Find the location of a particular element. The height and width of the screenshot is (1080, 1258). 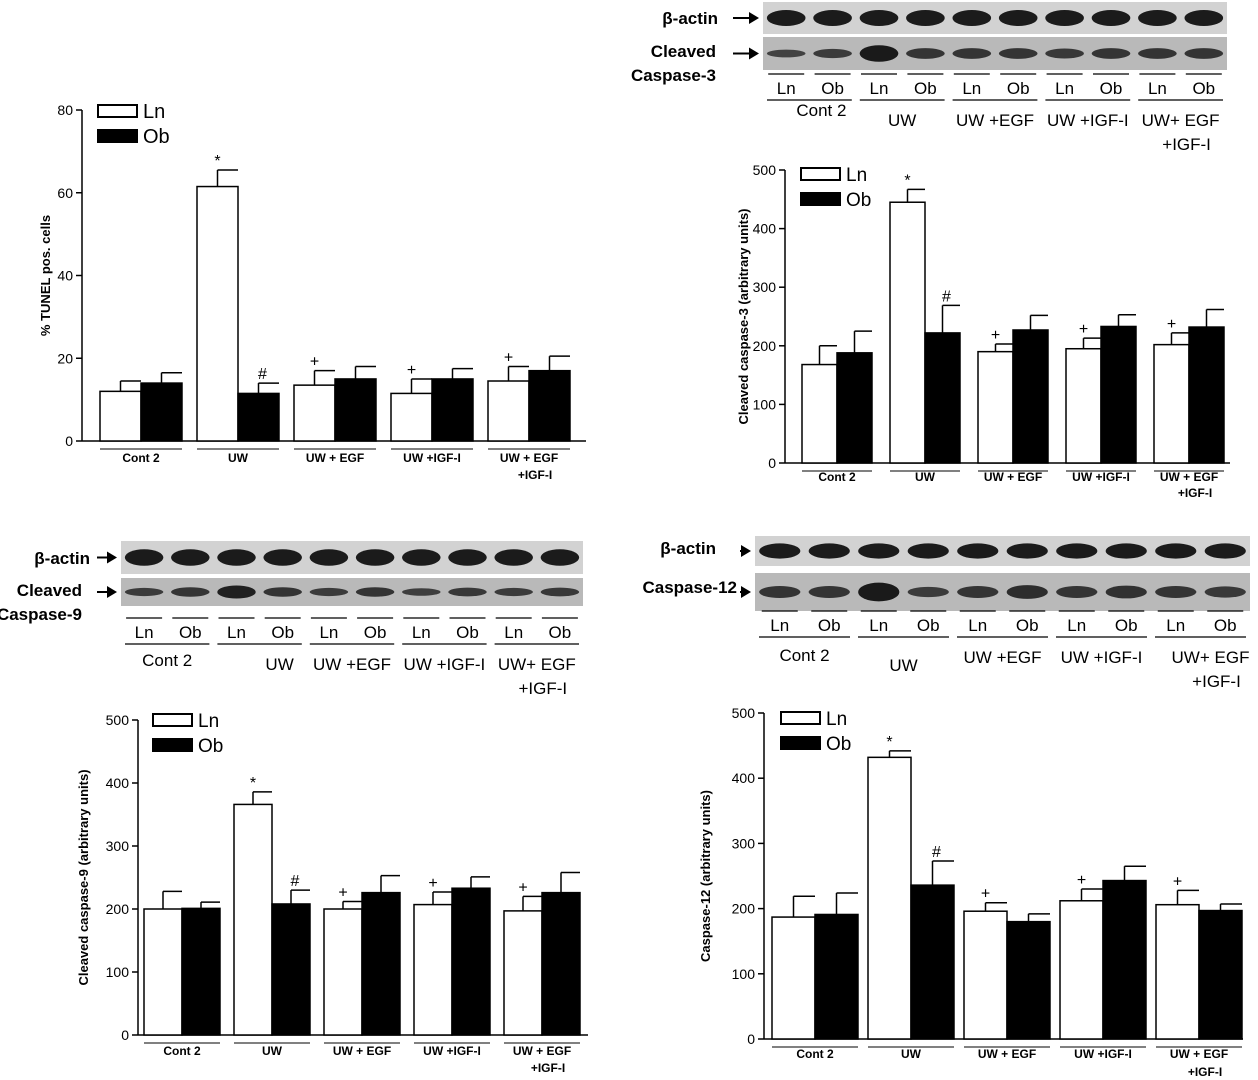

blot-group-label: UW +IGF-I is located at coordinates (1088, 120).